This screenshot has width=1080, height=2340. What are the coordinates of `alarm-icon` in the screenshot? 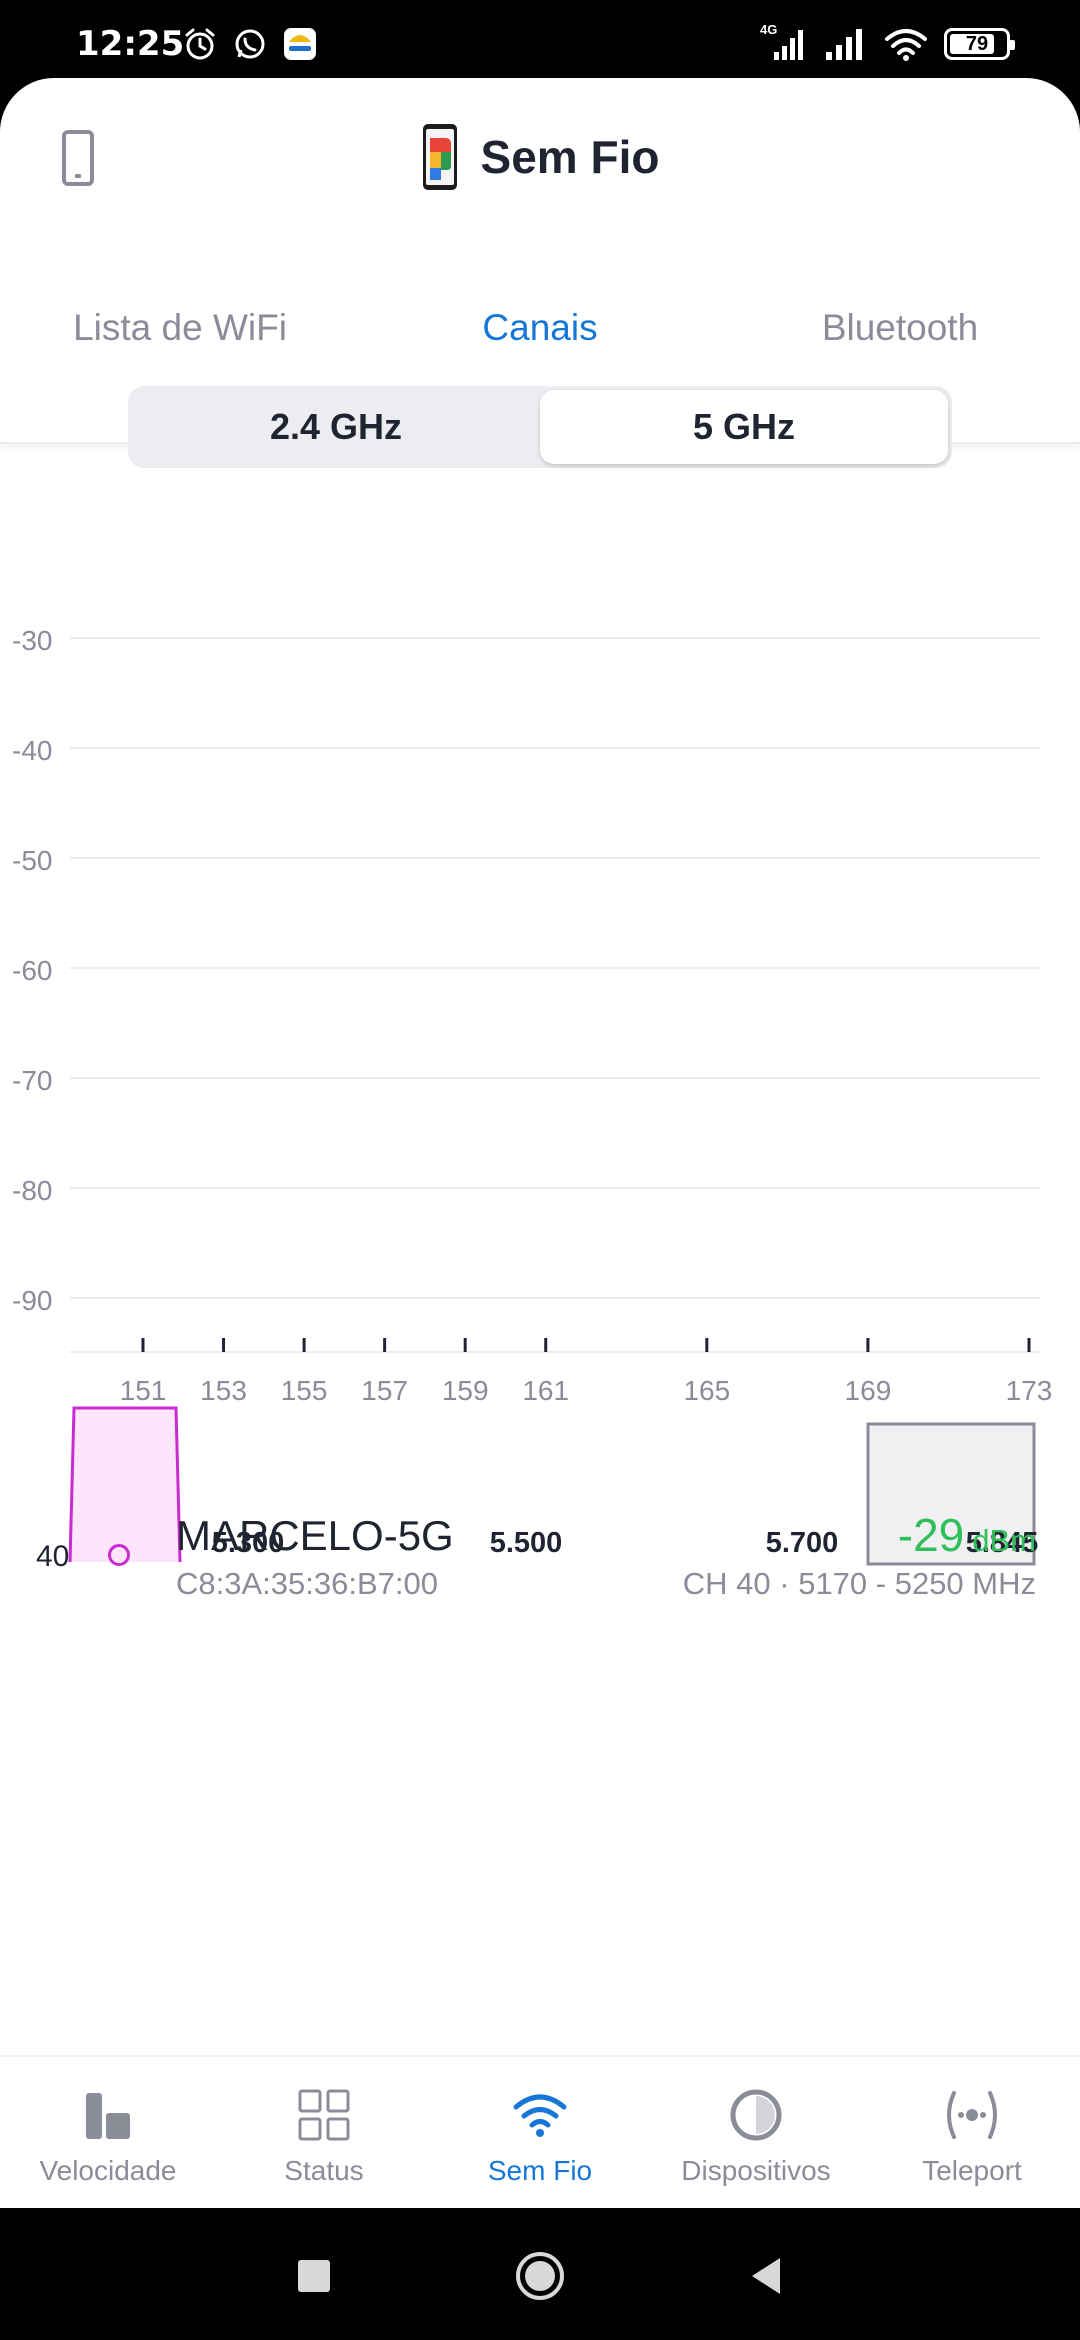 It's located at (200, 44).